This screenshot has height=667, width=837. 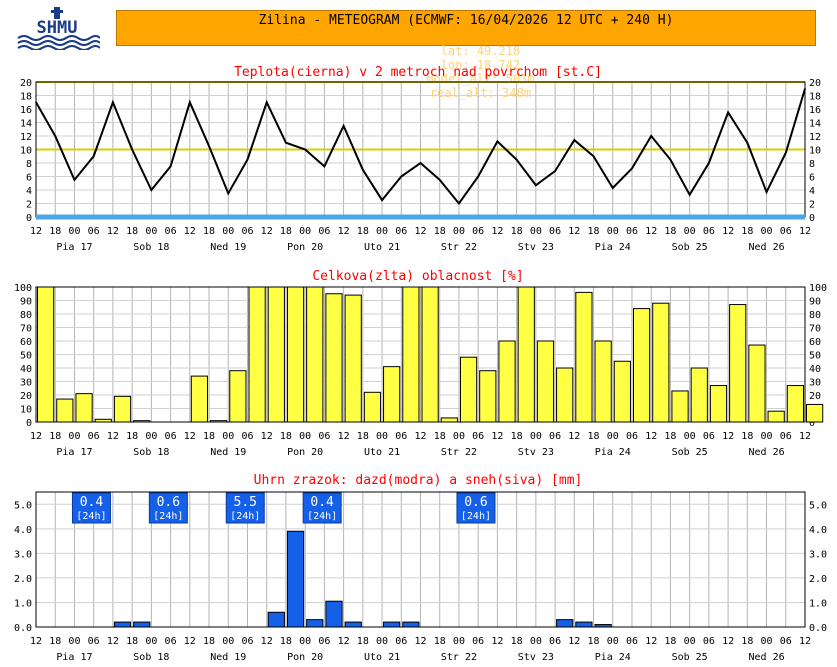 What do you see at coordinates (459, 247) in the screenshot?
I see `temperature-day-label: Str 22` at bounding box center [459, 247].